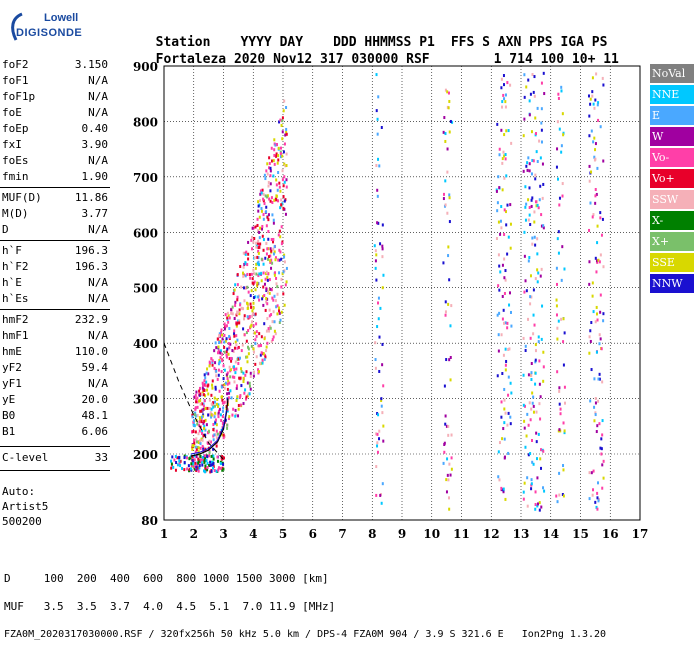  Describe the element at coordinates (145, 122) in the screenshot. I see `y-tick-label: 800` at that location.